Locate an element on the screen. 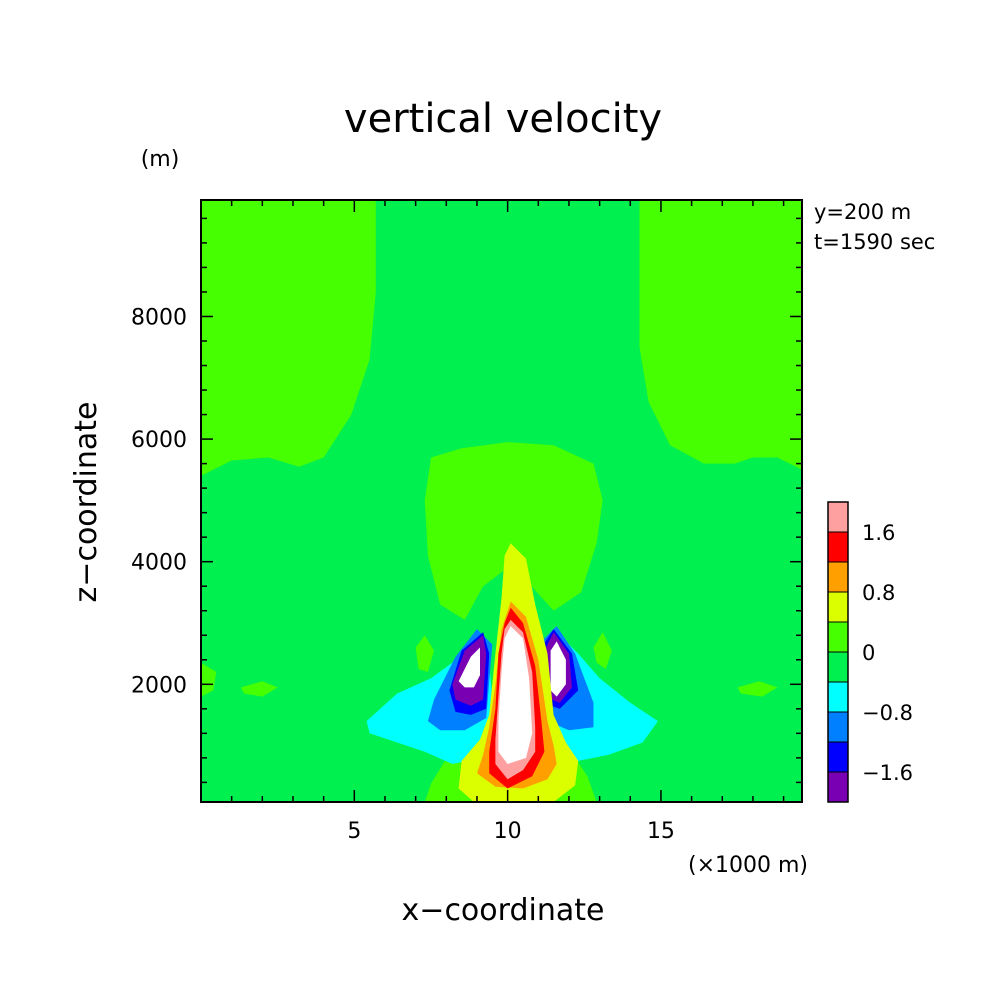 This screenshot has height=1004, width=1004. colorbar-tick-label: 1.6 is located at coordinates (878, 533).